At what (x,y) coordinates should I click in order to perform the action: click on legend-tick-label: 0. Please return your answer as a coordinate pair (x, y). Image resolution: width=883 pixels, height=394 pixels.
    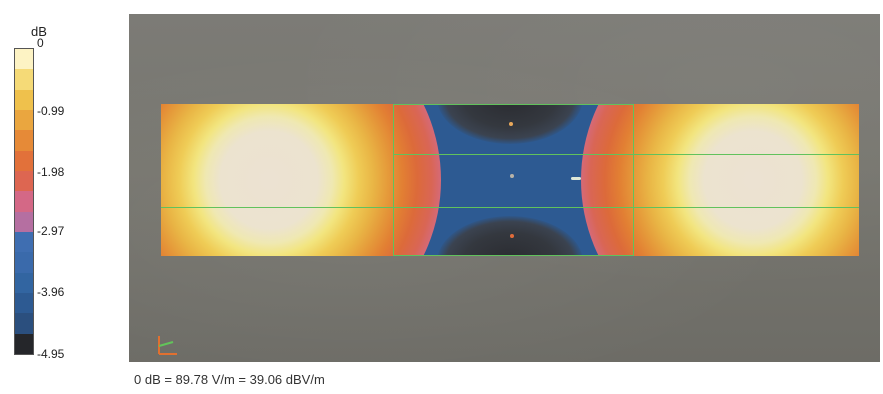
    Looking at the image, I should click on (40, 43).